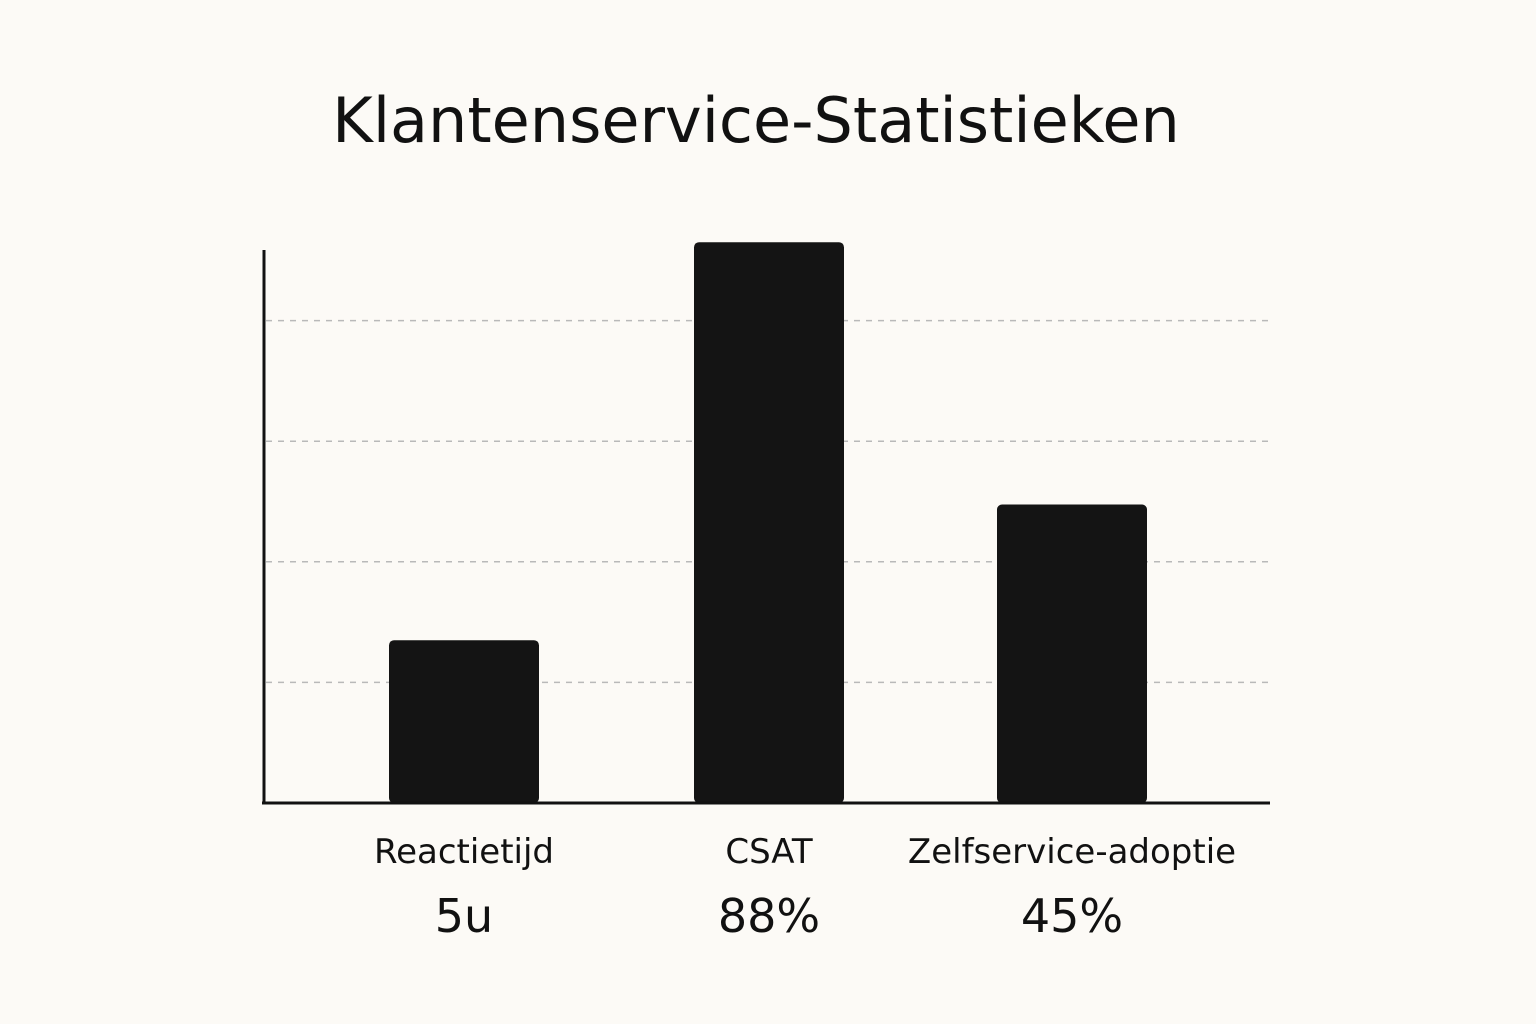  Describe the element at coordinates (464, 852) in the screenshot. I see `category-label-reactietijd: Reactietijd` at that location.